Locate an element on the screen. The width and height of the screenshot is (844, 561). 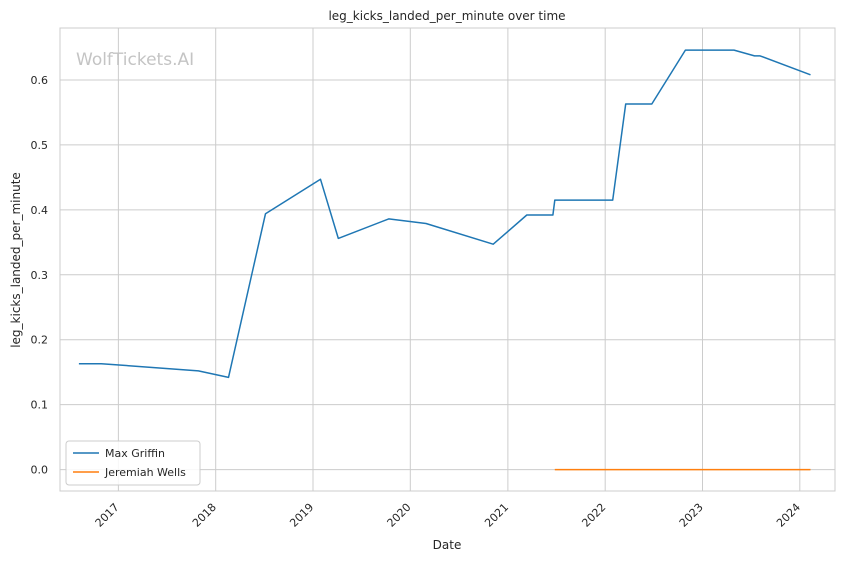
x-tick-label: 2024 is located at coordinates (788, 515).